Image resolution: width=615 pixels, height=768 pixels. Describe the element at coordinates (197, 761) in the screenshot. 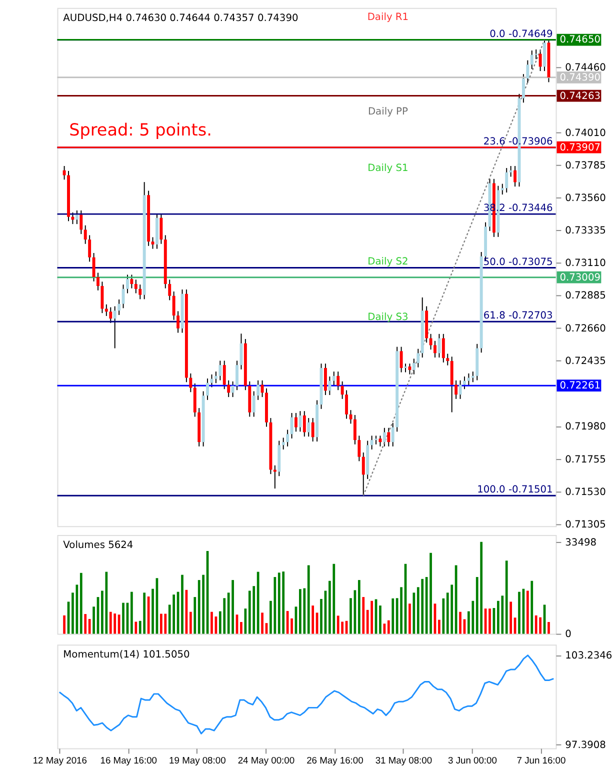

I see `x-tick-label: 19 May 08:00` at that location.